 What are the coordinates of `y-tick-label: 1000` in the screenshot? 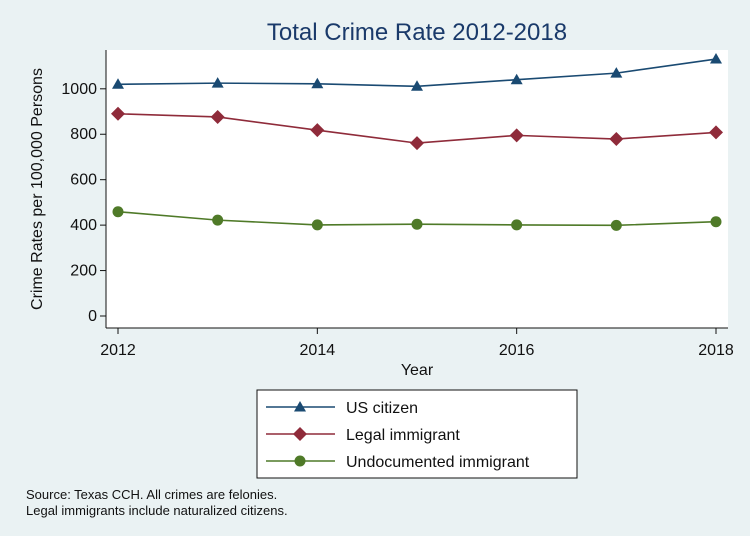 It's located at (79, 89).